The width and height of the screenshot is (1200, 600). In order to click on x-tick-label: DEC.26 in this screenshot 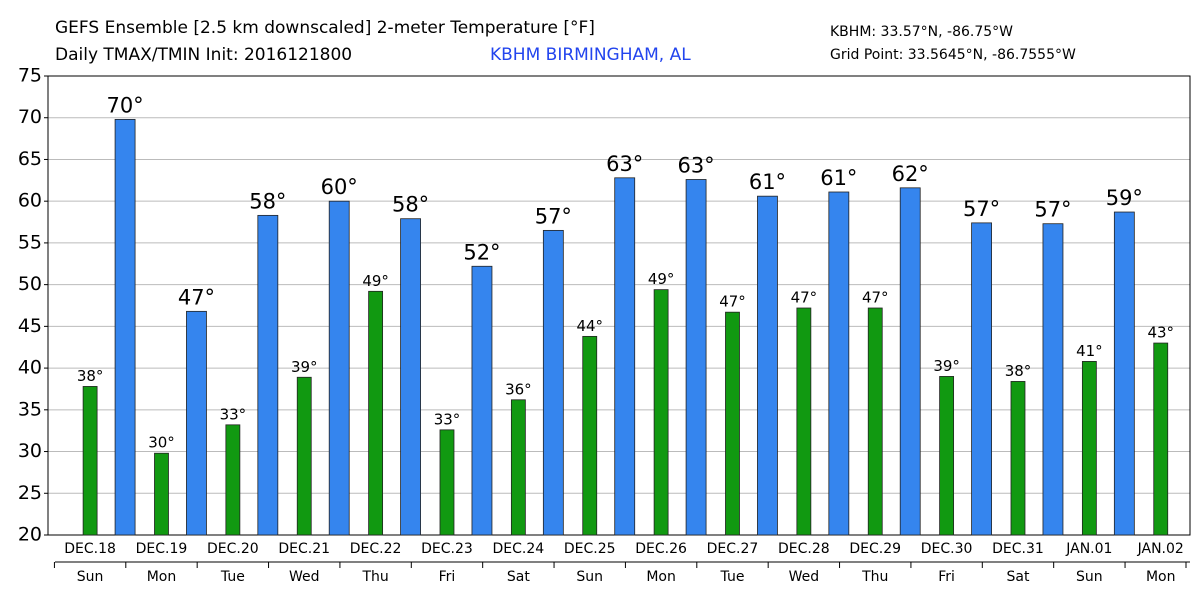, I will do `click(661, 549)`.